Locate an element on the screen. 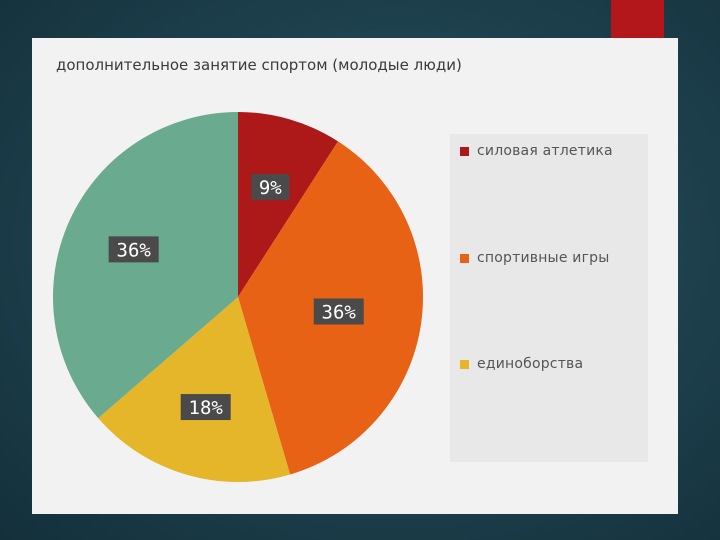 Image resolution: width=720 pixels, height=540 pixels. legend-label-martial-arts: единоборства is located at coordinates (530, 364).